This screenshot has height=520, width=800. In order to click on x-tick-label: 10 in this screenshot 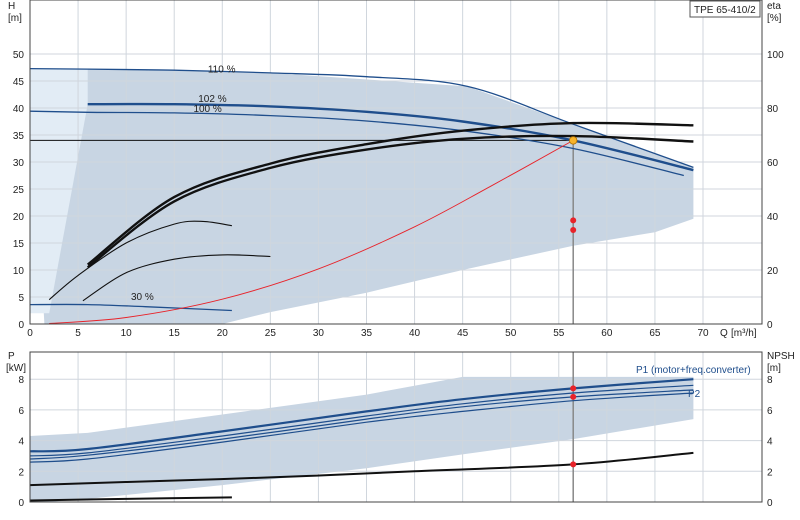, I will do `click(127, 333)`.